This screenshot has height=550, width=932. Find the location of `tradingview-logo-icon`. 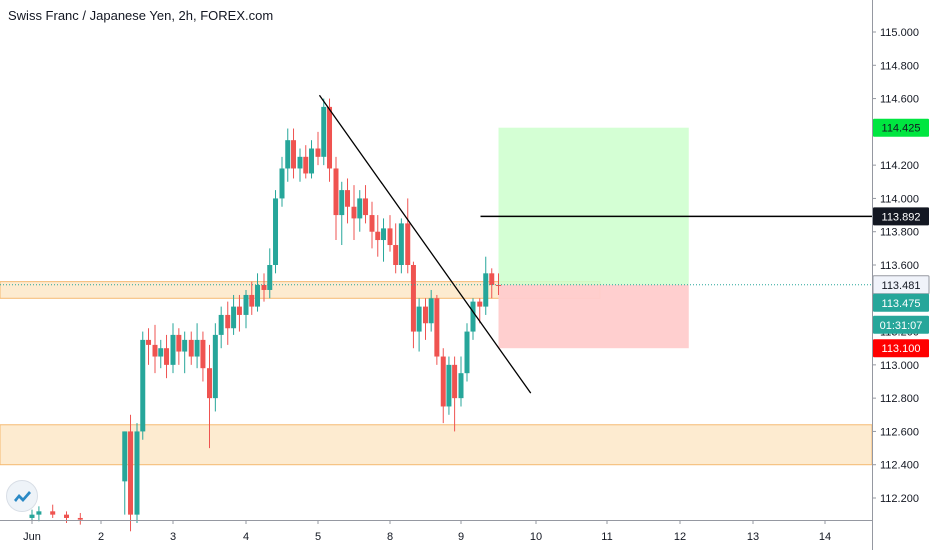

tradingview-logo-icon is located at coordinates (22, 496).